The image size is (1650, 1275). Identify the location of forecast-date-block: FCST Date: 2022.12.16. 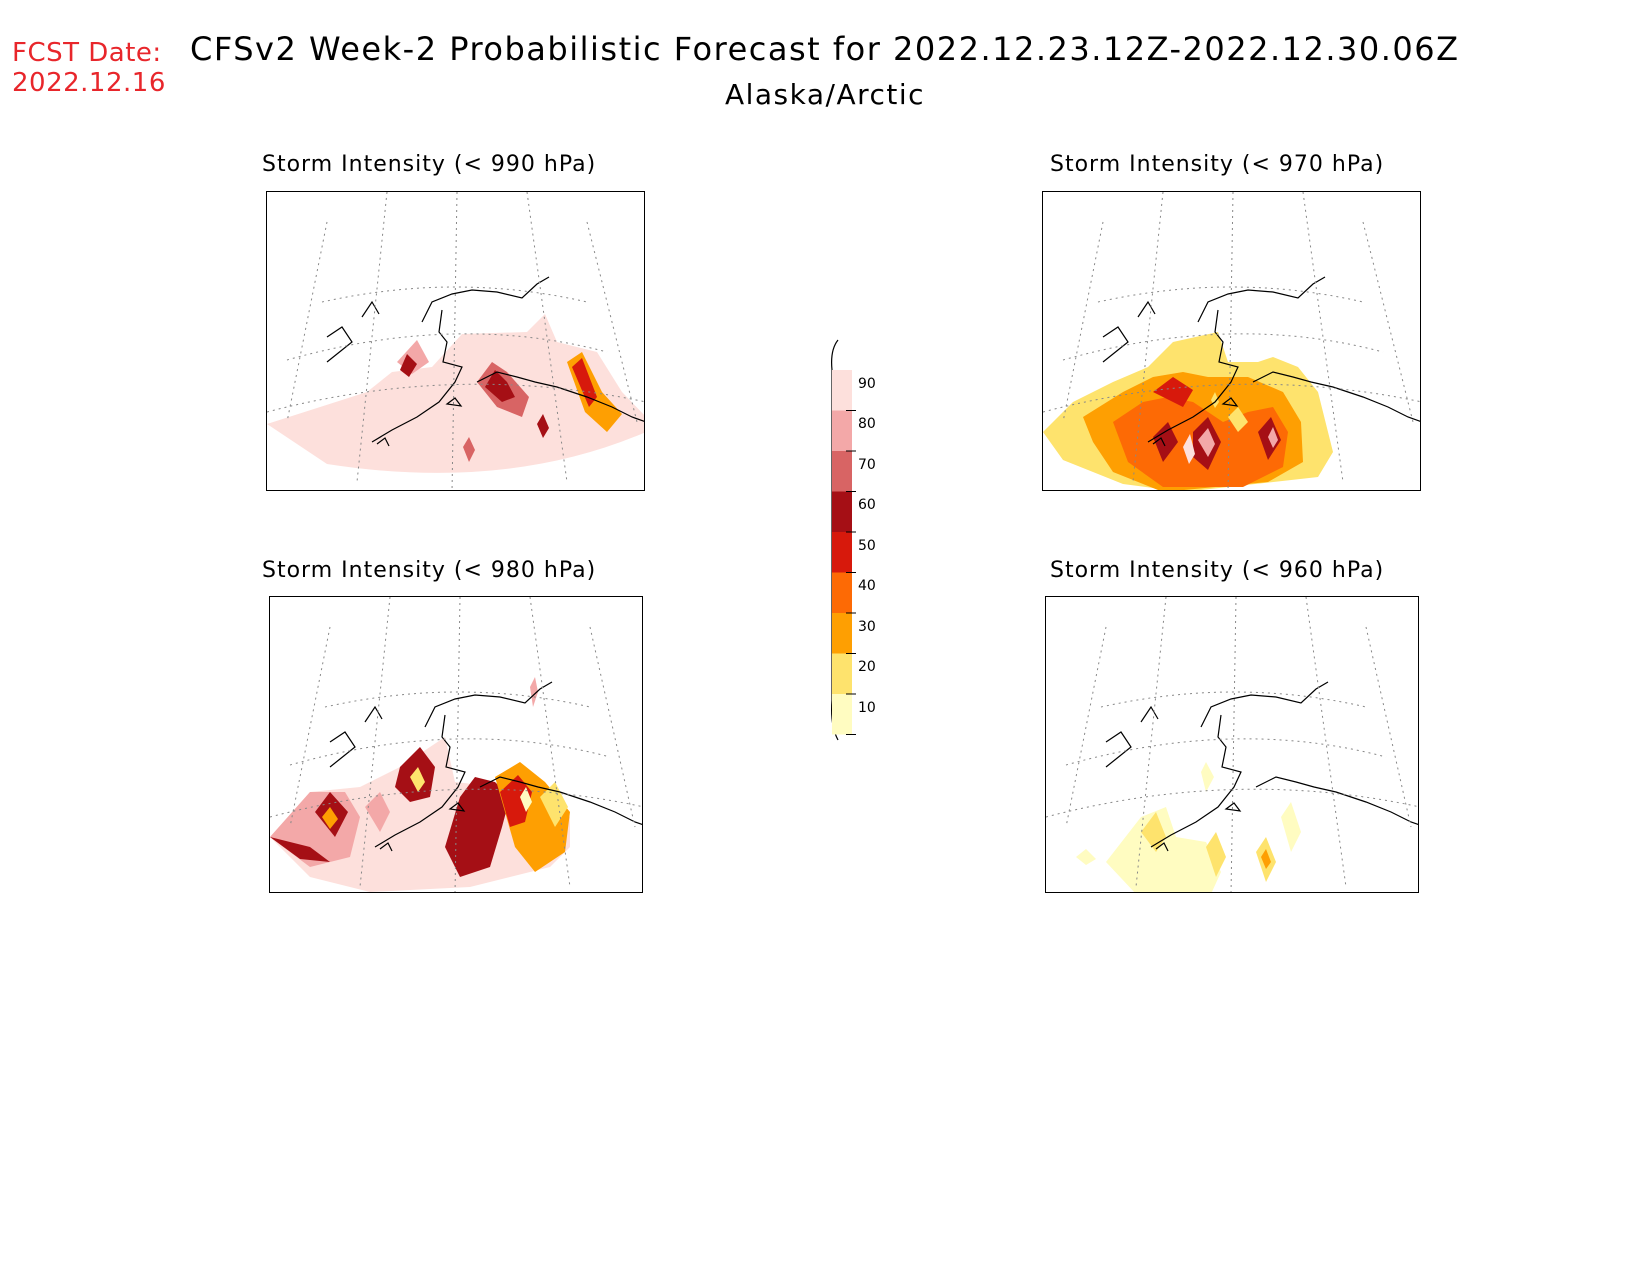
(89, 68).